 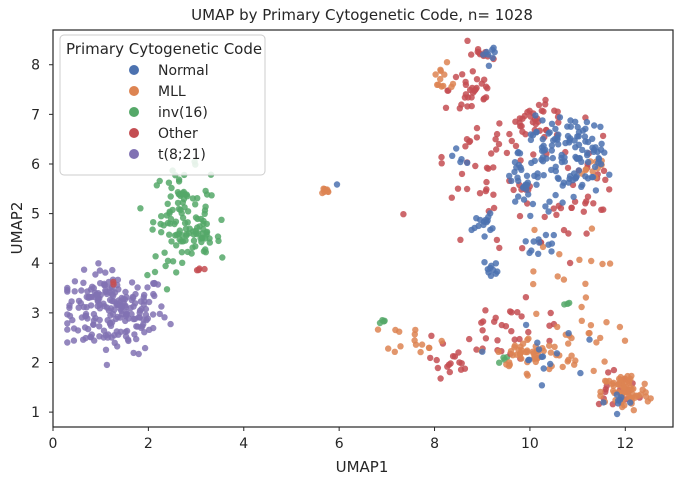 What do you see at coordinates (148, 444) in the screenshot?
I see `x-tick-label: 2` at bounding box center [148, 444].